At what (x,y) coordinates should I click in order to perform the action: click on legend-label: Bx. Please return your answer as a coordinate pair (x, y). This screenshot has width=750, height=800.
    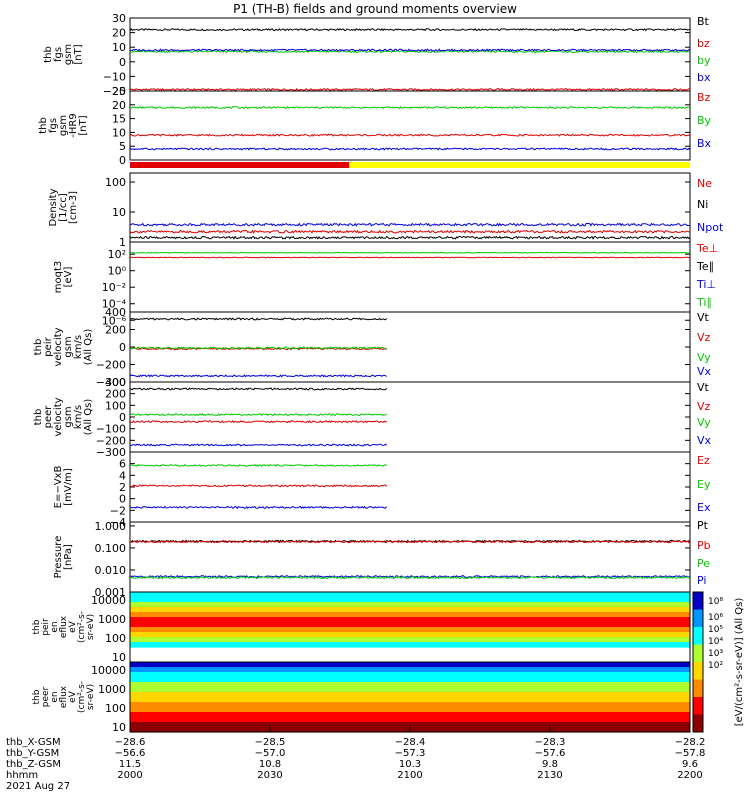
    Looking at the image, I should click on (704, 143).